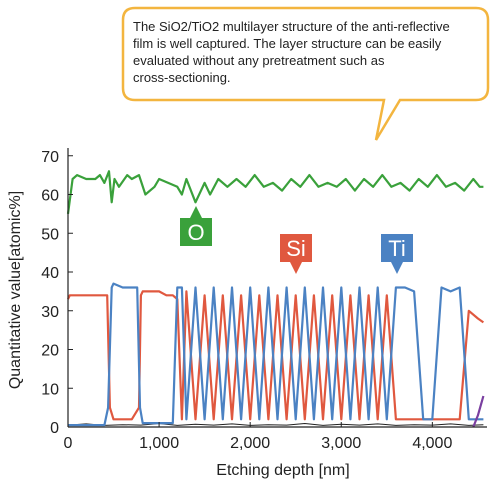 Image resolution: width=493 pixels, height=489 pixels. I want to click on y-tick-label: 70, so click(50, 157).